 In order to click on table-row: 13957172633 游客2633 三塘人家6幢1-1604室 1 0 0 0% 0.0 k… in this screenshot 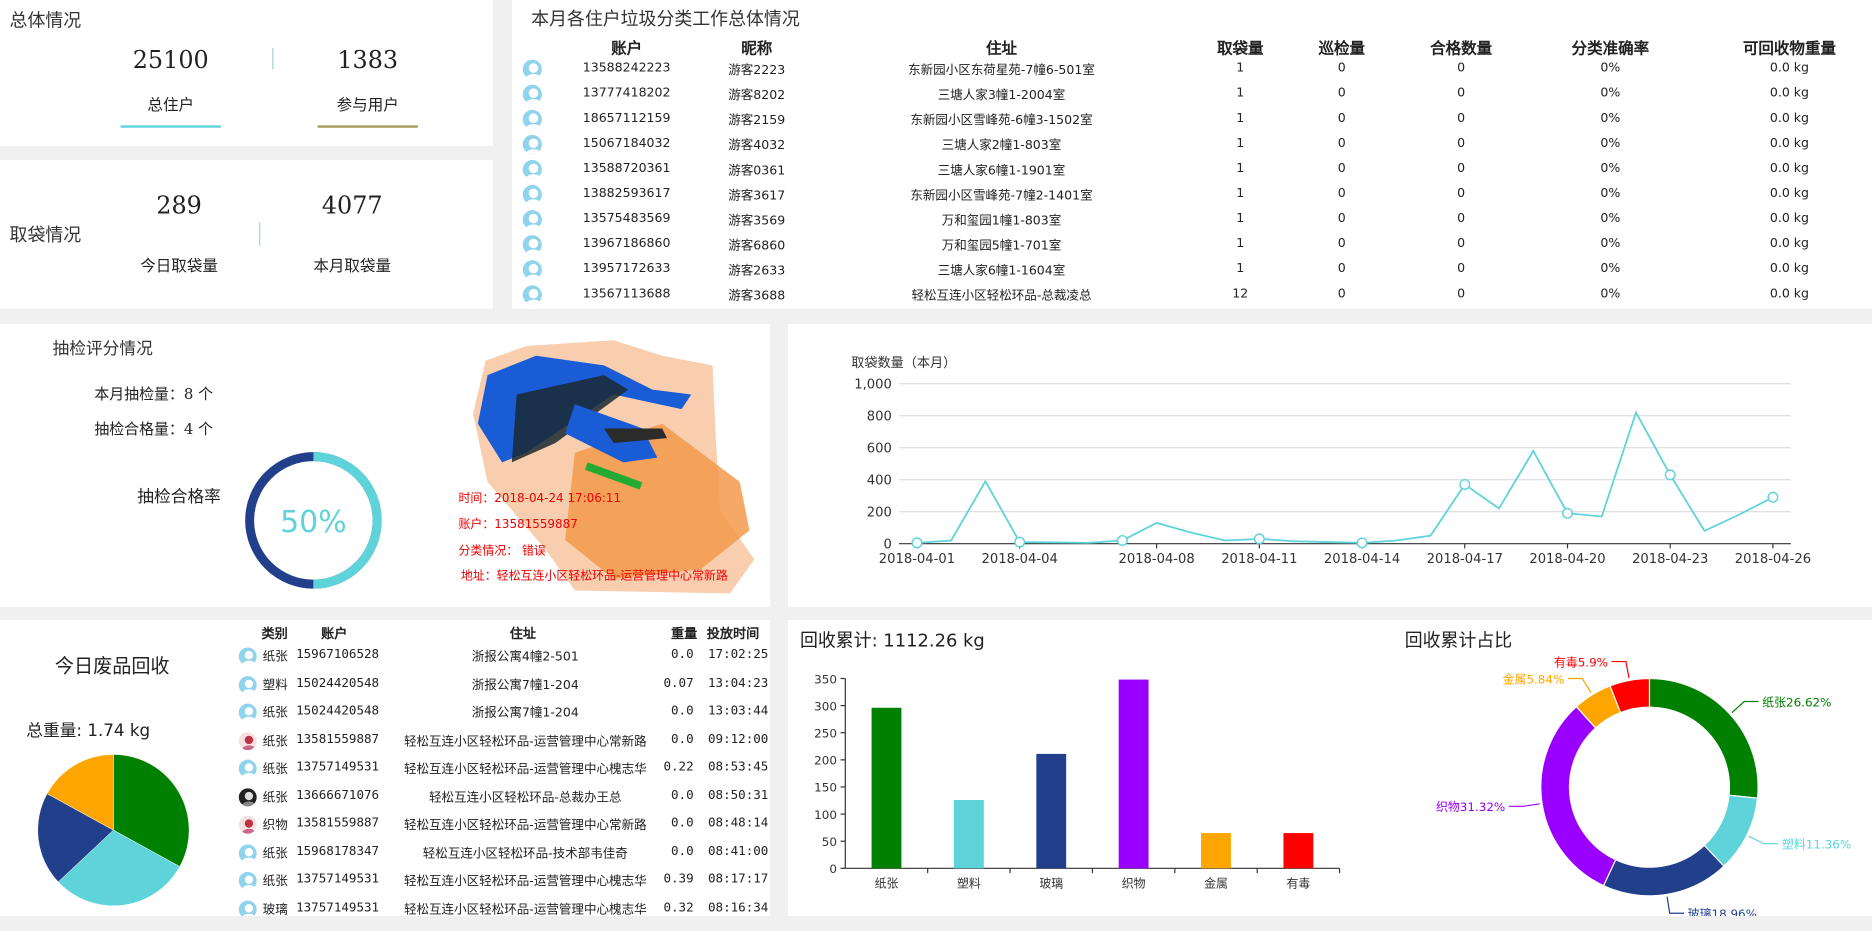, I will do `click(1192, 270)`.